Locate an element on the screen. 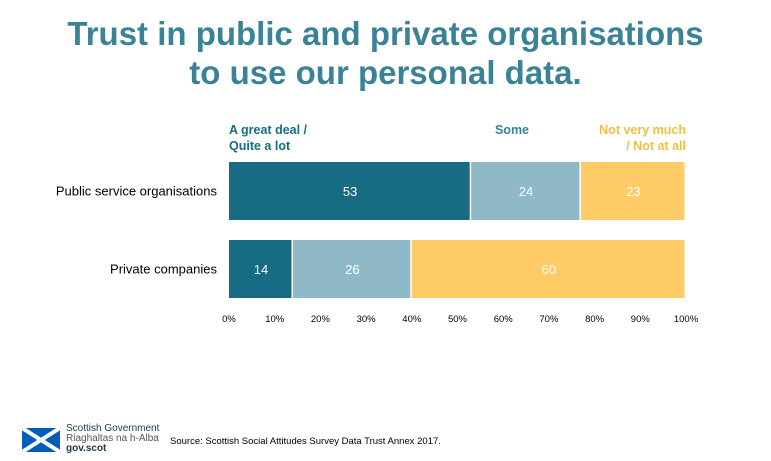 Image resolution: width=771 pixels, height=461 pixels. x-tick-label: 50% is located at coordinates (458, 319).